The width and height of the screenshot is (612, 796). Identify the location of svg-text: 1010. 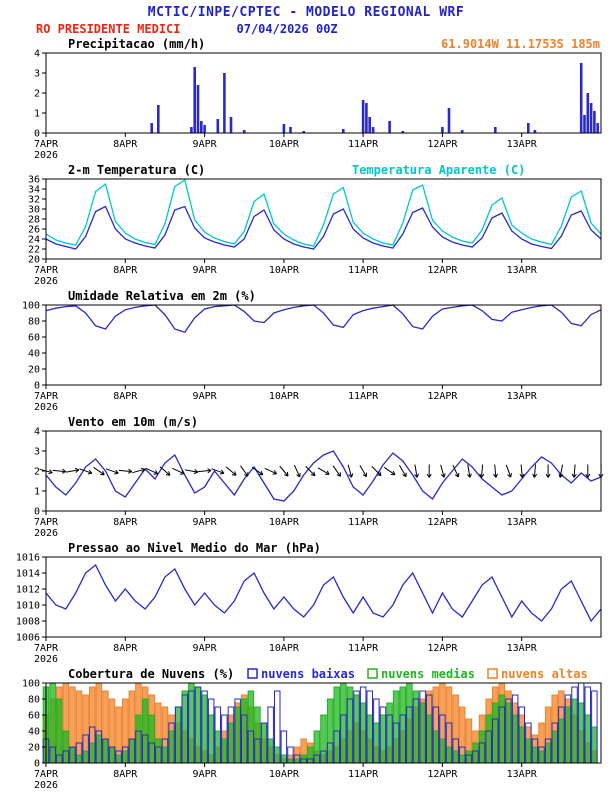
(28, 606).